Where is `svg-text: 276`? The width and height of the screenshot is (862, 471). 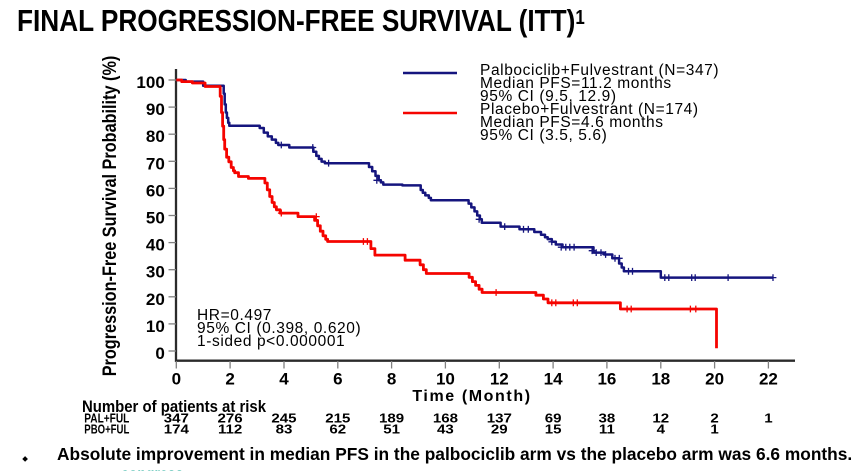 svg-text: 276 is located at coordinates (230, 417).